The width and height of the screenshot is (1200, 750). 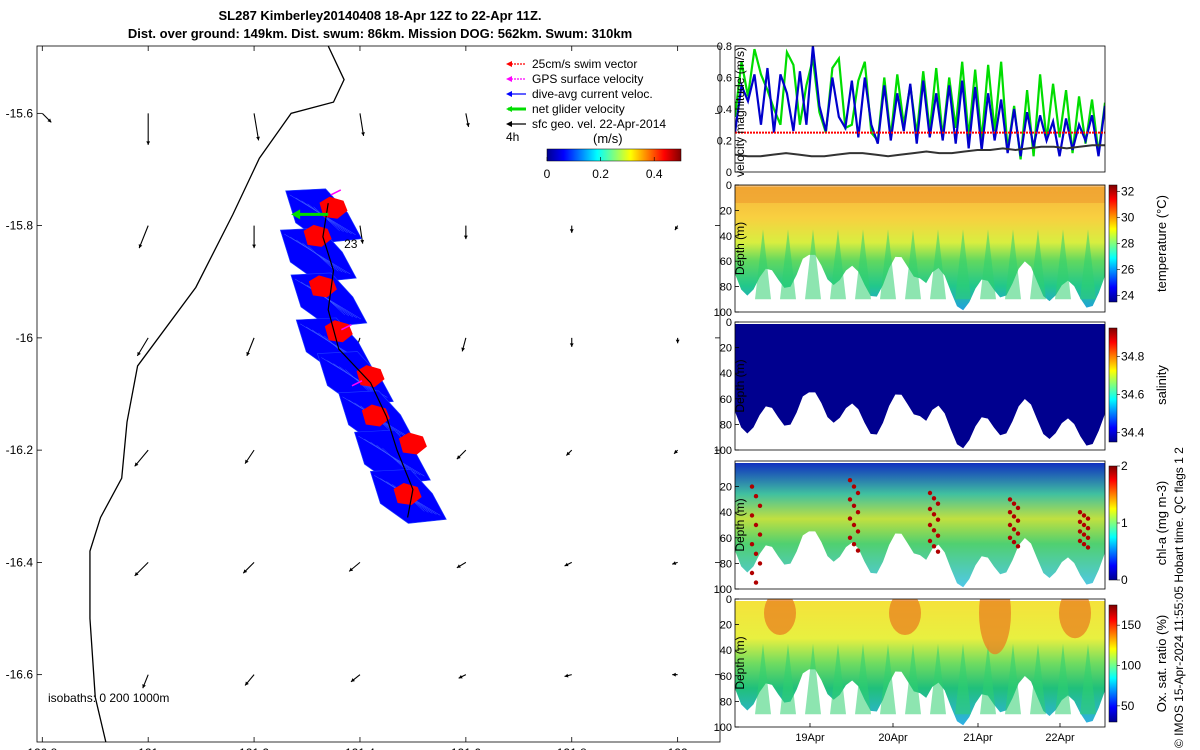 I want to click on legend-interval: 4h, so click(x=512, y=137).